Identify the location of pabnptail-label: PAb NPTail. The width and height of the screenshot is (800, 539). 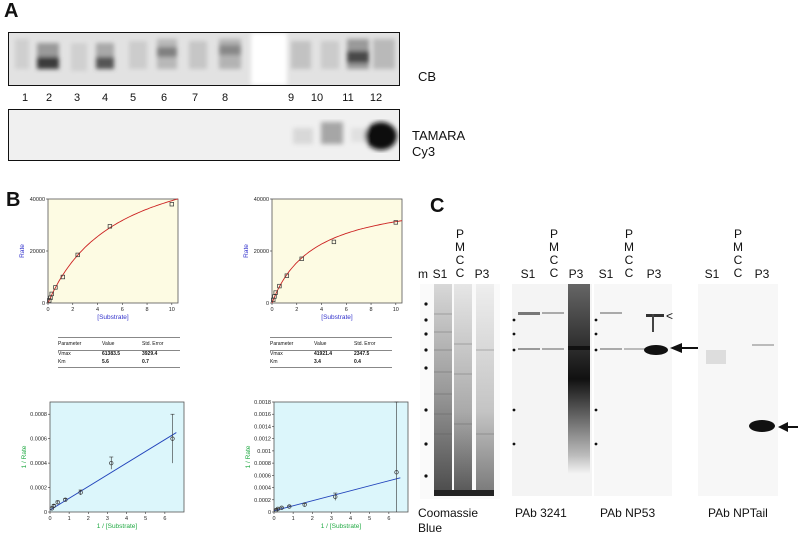
(738, 513).